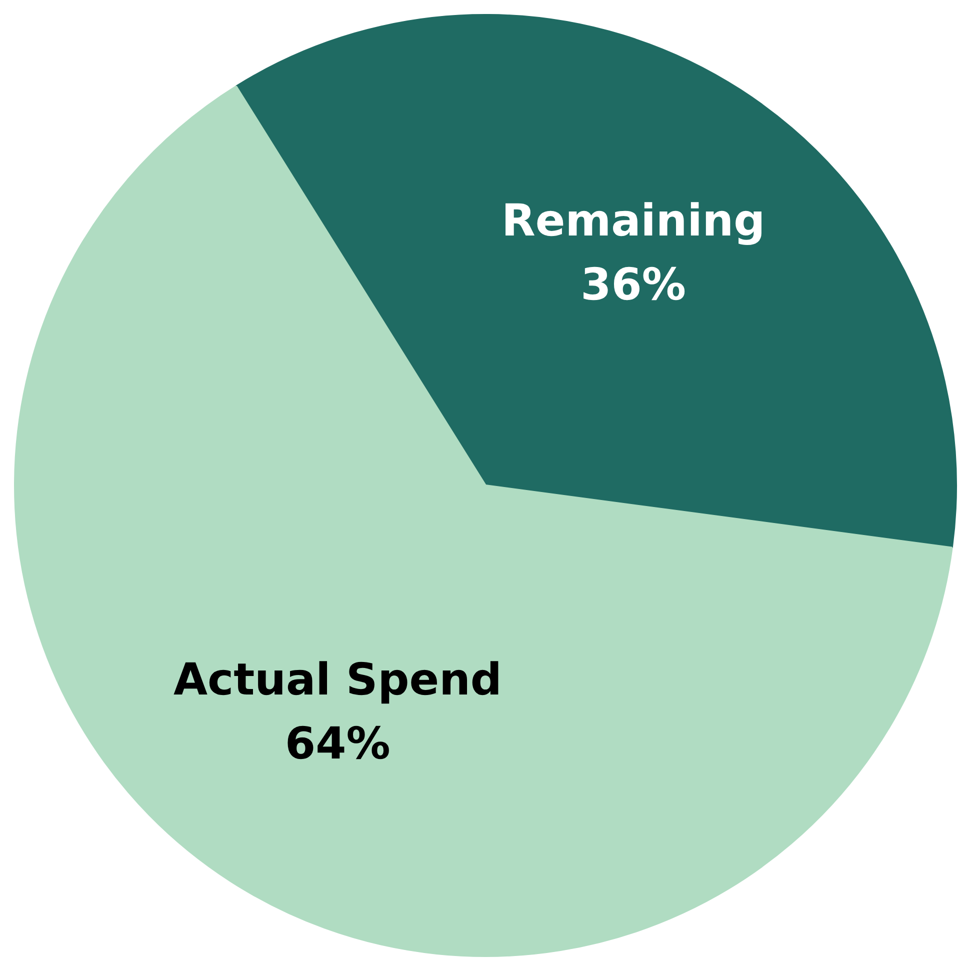  Describe the element at coordinates (337, 680) in the screenshot. I see `slice-label: Actual Spend` at that location.